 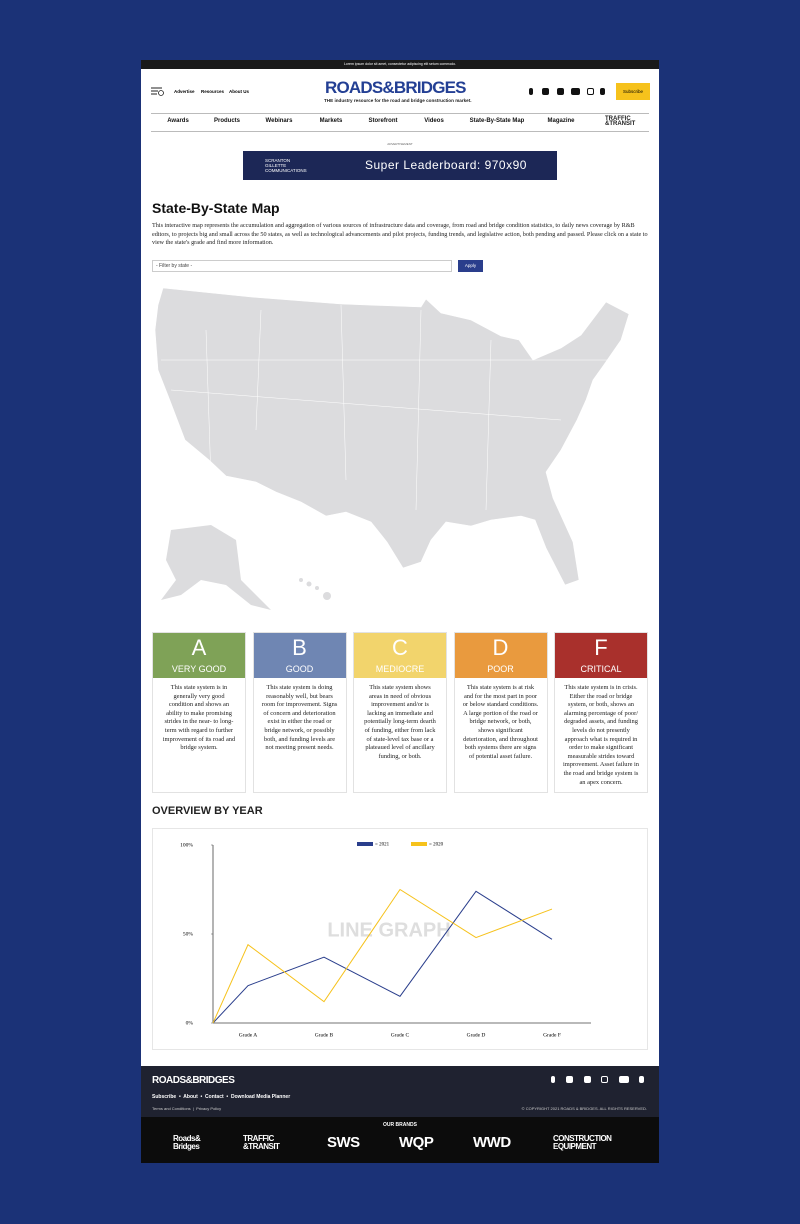 What do you see at coordinates (343, 1142) in the screenshot?
I see `brand-logo: SWS` at bounding box center [343, 1142].